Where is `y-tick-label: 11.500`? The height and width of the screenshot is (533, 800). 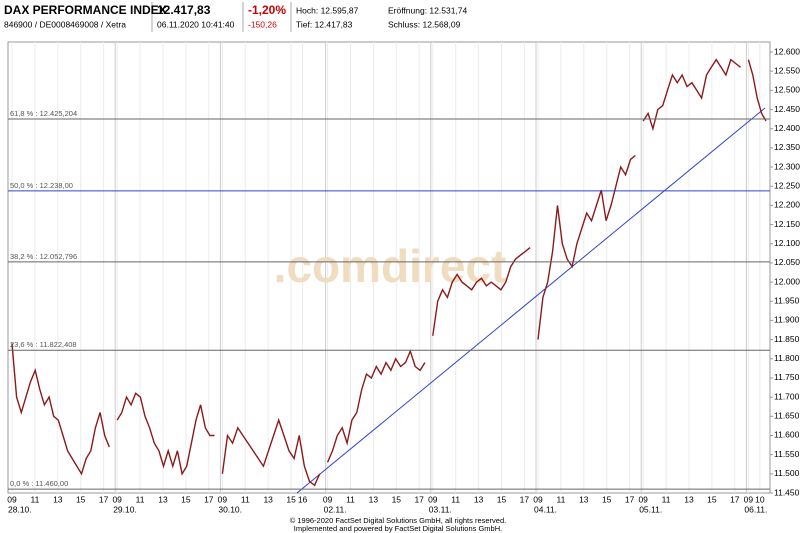 y-tick-label: 11.500 is located at coordinates (787, 473).